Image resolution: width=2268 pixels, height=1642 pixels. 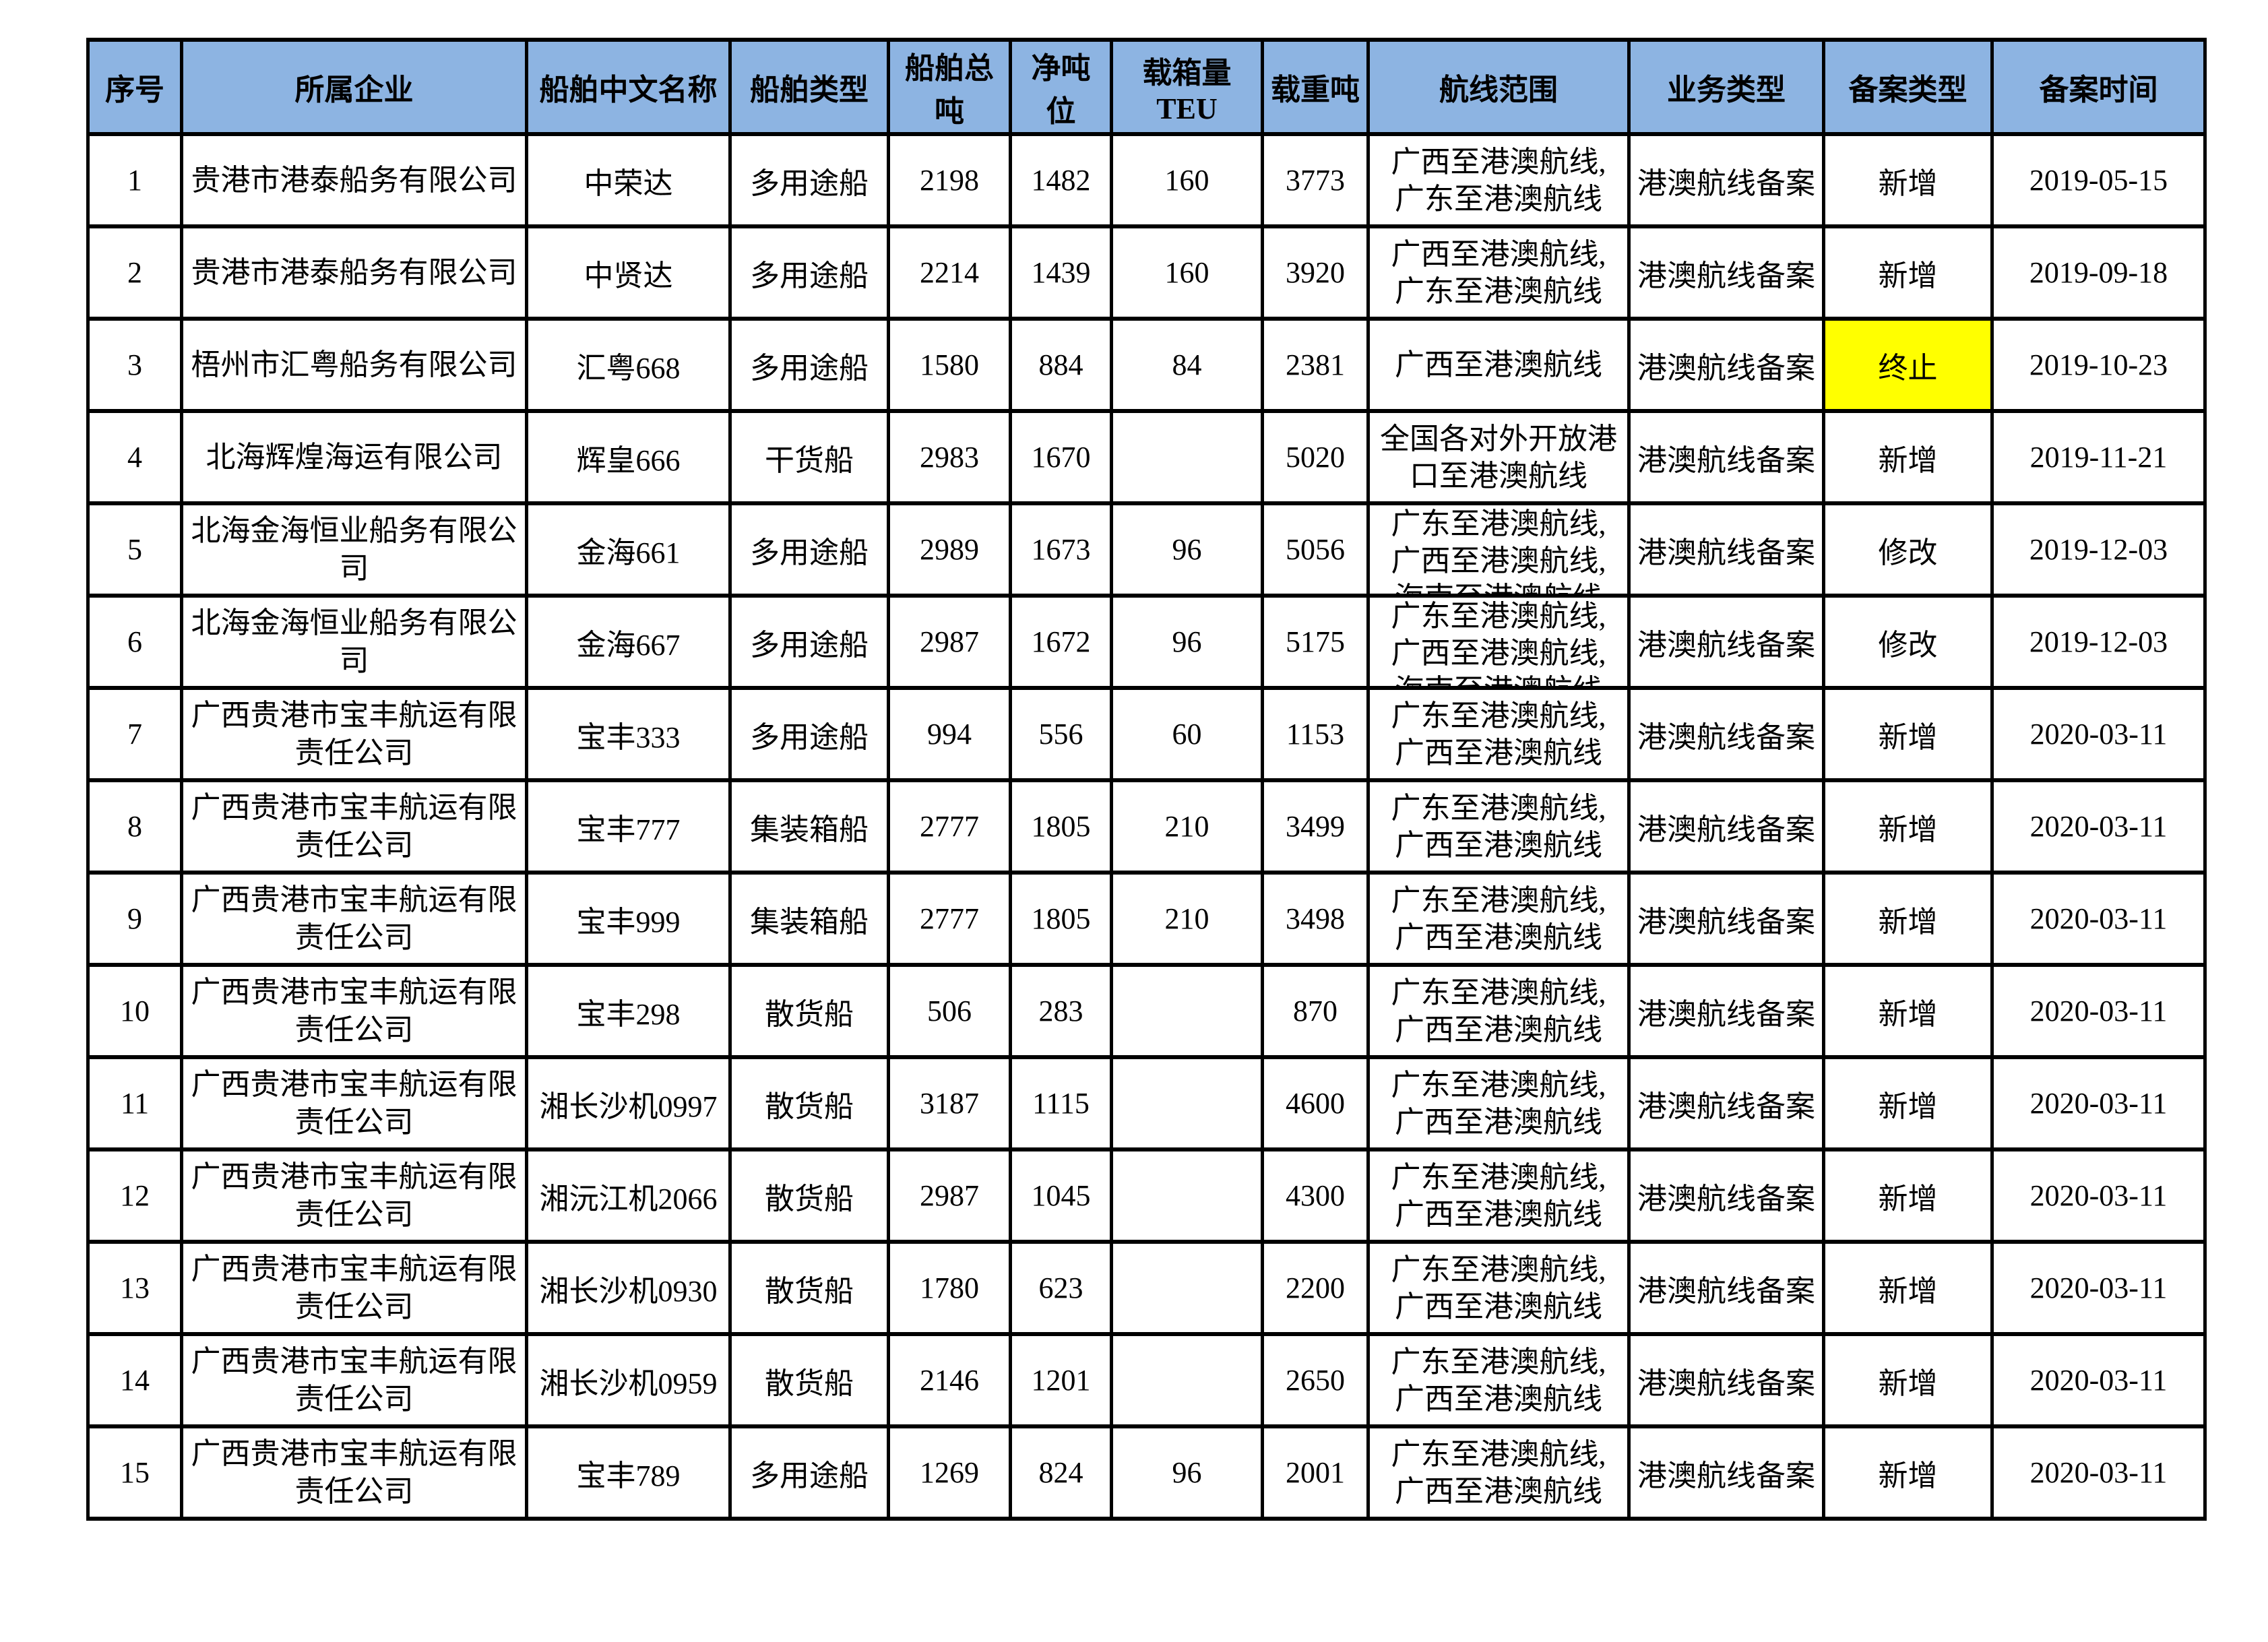 What do you see at coordinates (950, 87) in the screenshot?
I see `header-gross-tonnage: 船舶总吨` at bounding box center [950, 87].